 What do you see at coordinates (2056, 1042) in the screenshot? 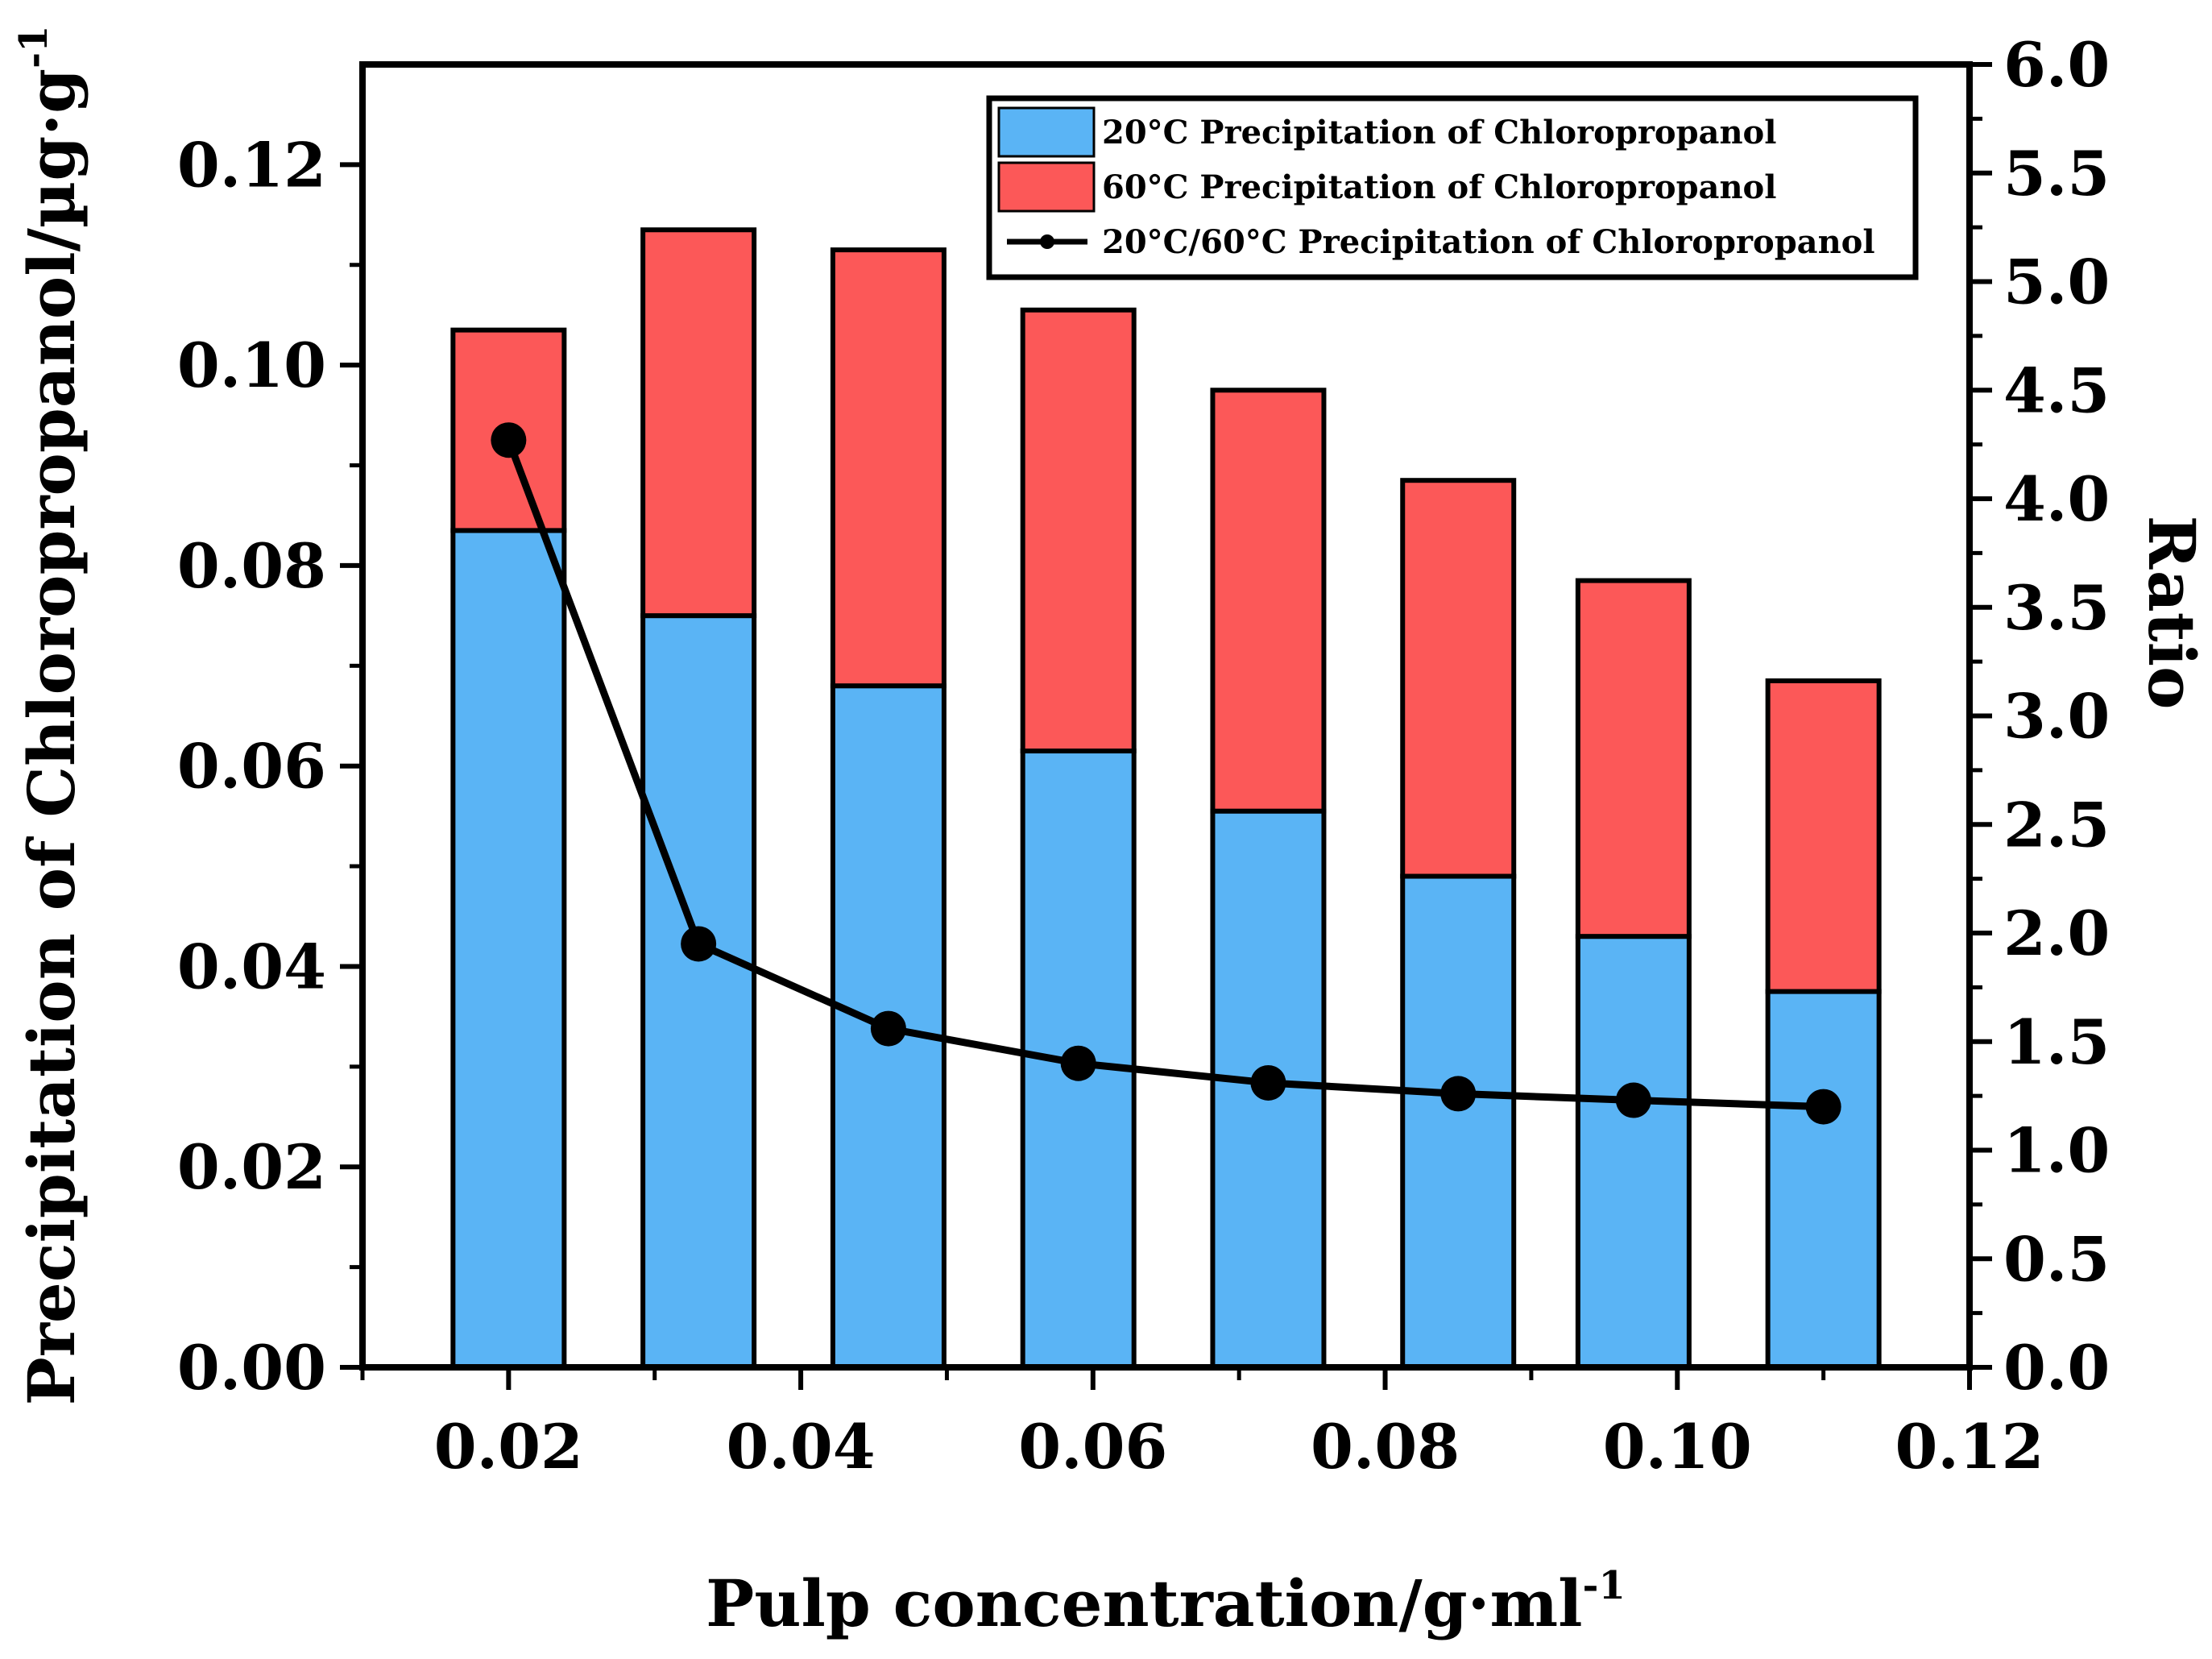
I see `y2-tick-label: 1.5` at bounding box center [2056, 1042].